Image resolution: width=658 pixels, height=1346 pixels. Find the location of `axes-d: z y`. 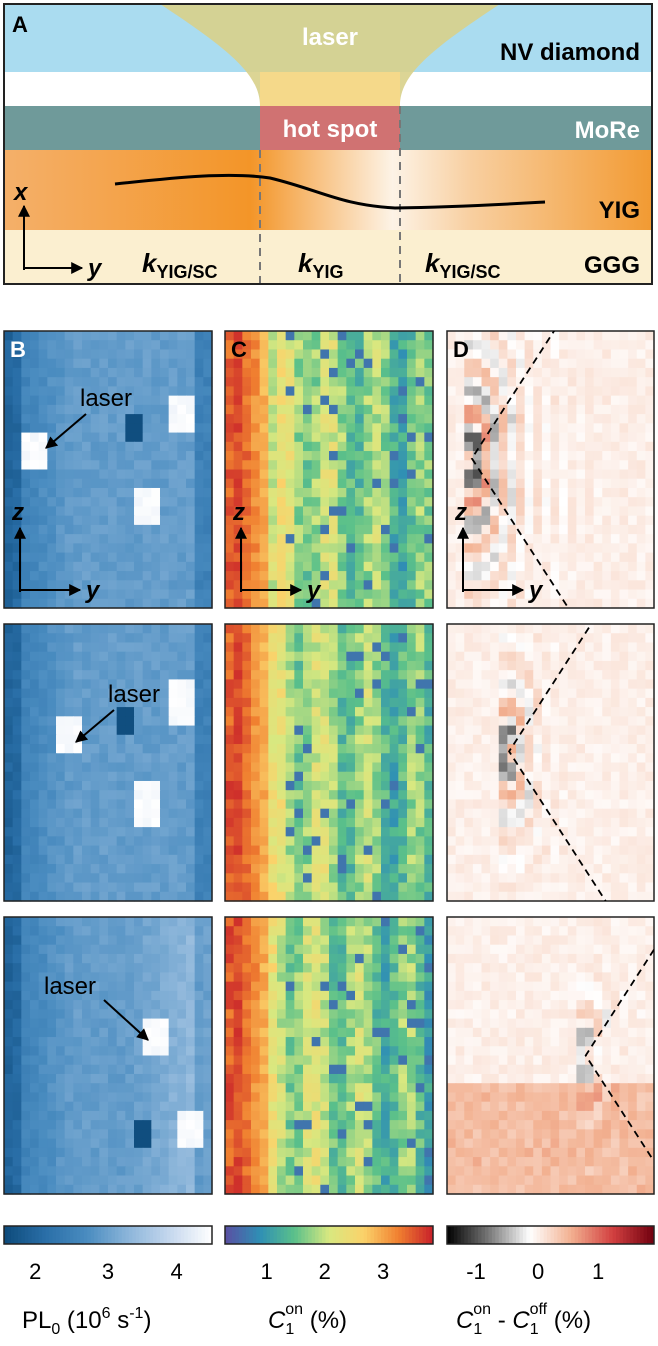

axes-d: z y is located at coordinates (499, 551).